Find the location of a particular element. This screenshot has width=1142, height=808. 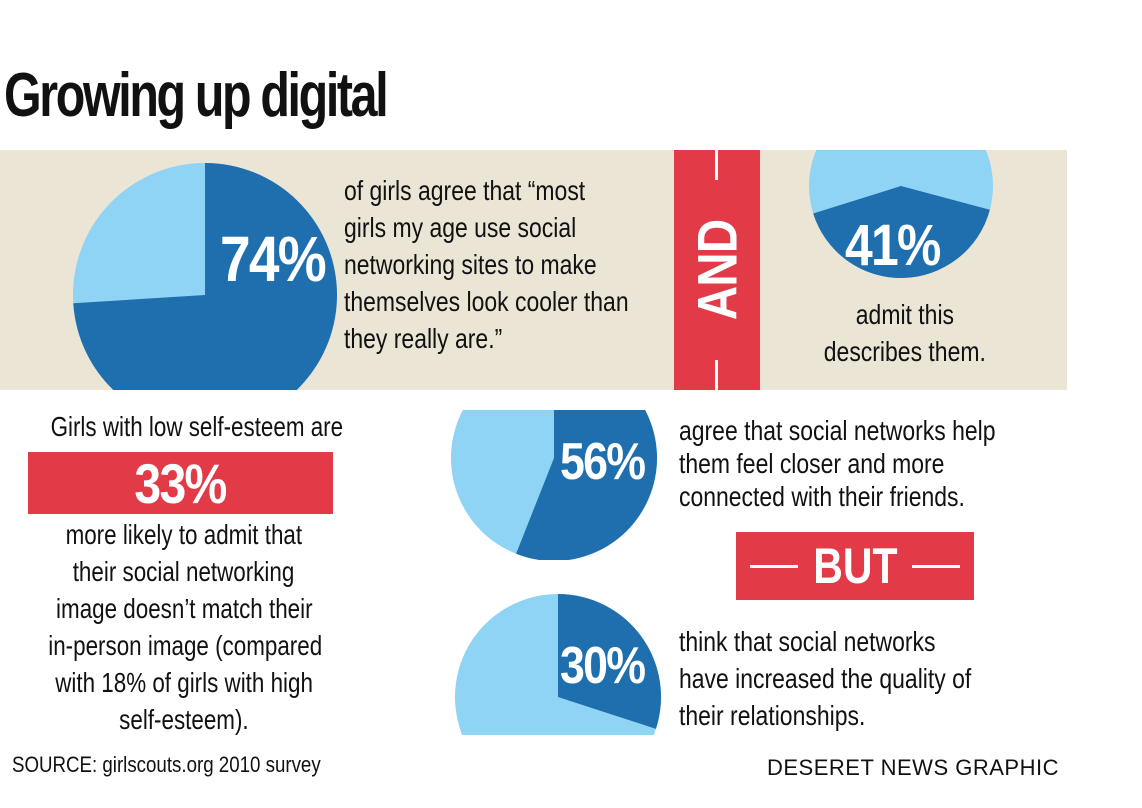

pct-56-label: 56% is located at coordinates (603, 462).